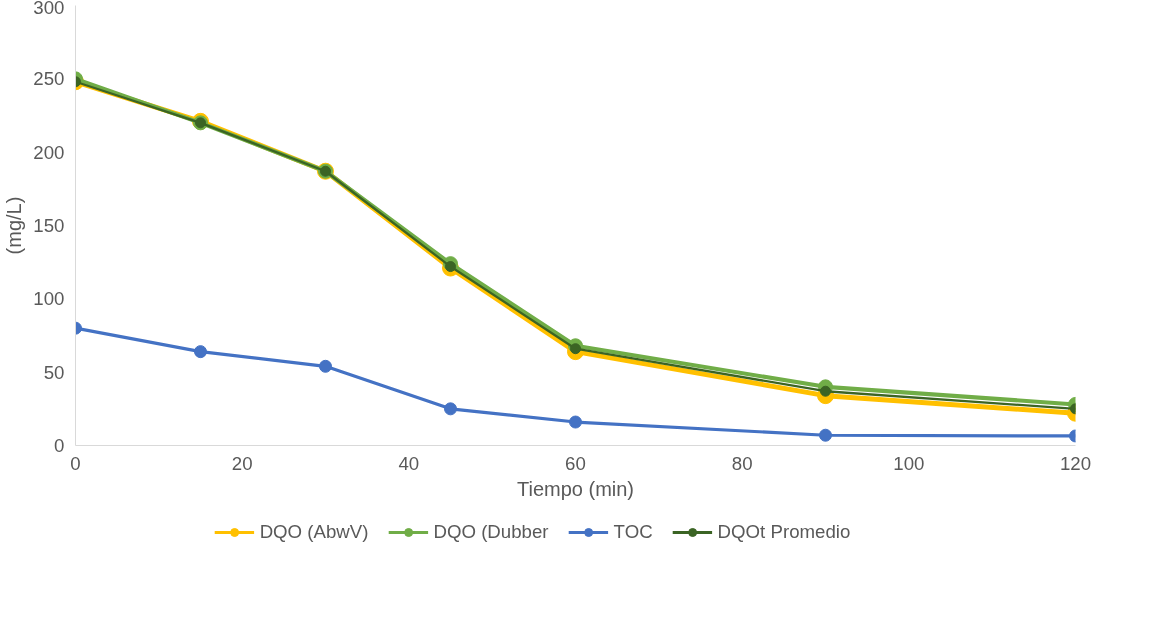  Describe the element at coordinates (49, 9) in the screenshot. I see `y-tick-label: 300` at that location.